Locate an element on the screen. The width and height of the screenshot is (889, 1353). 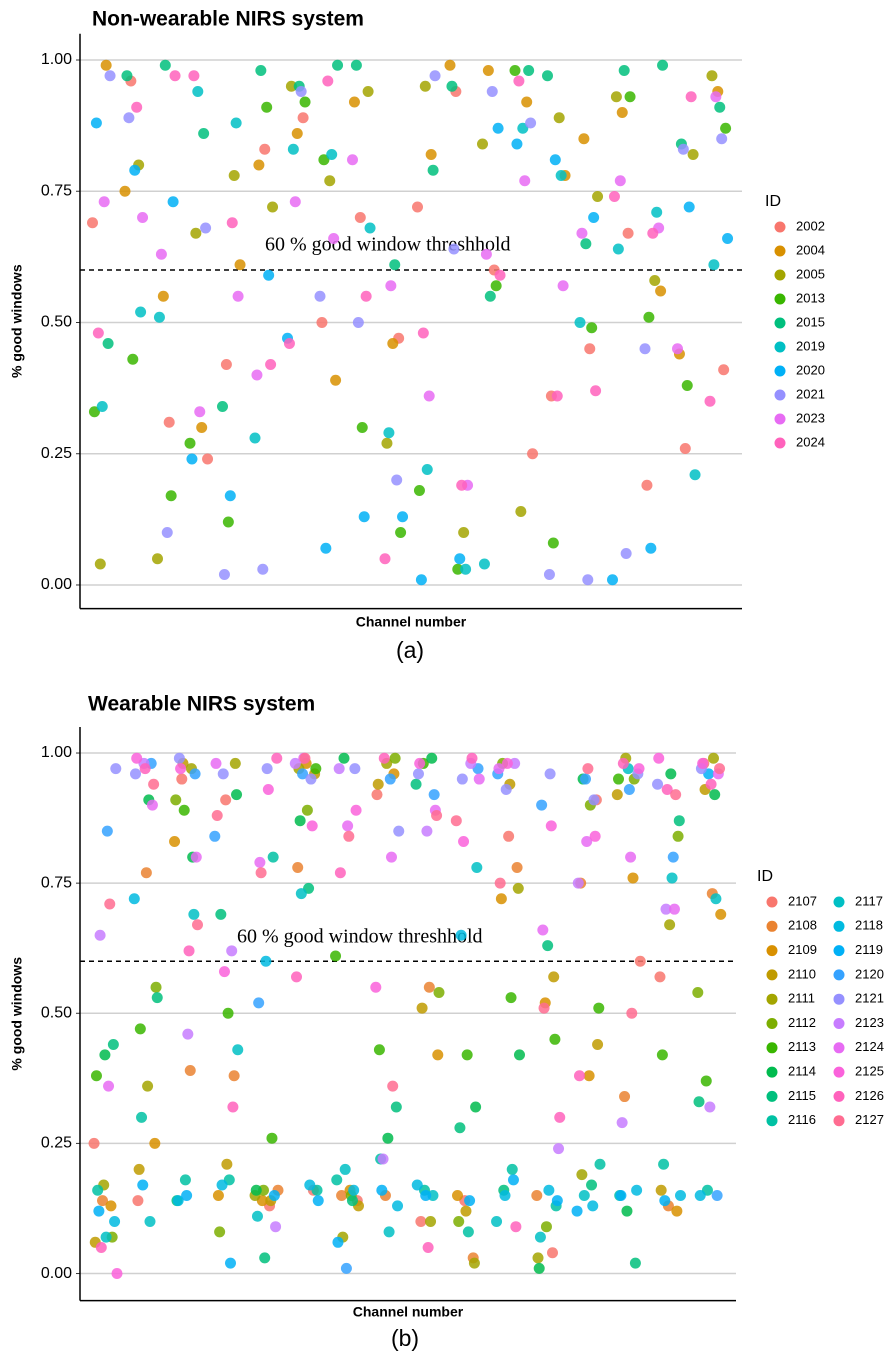
legend-label: 2117 is located at coordinates (869, 900).